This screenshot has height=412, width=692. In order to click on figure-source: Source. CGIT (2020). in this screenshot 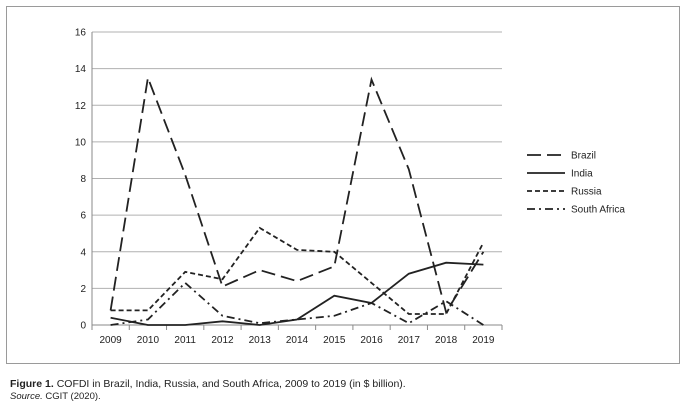, I will do `click(55, 396)`.